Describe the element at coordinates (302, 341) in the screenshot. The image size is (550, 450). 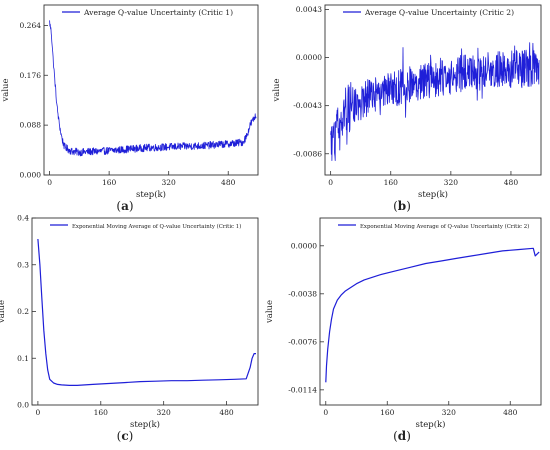
I see `y-tick-label: -0.0076` at that location.